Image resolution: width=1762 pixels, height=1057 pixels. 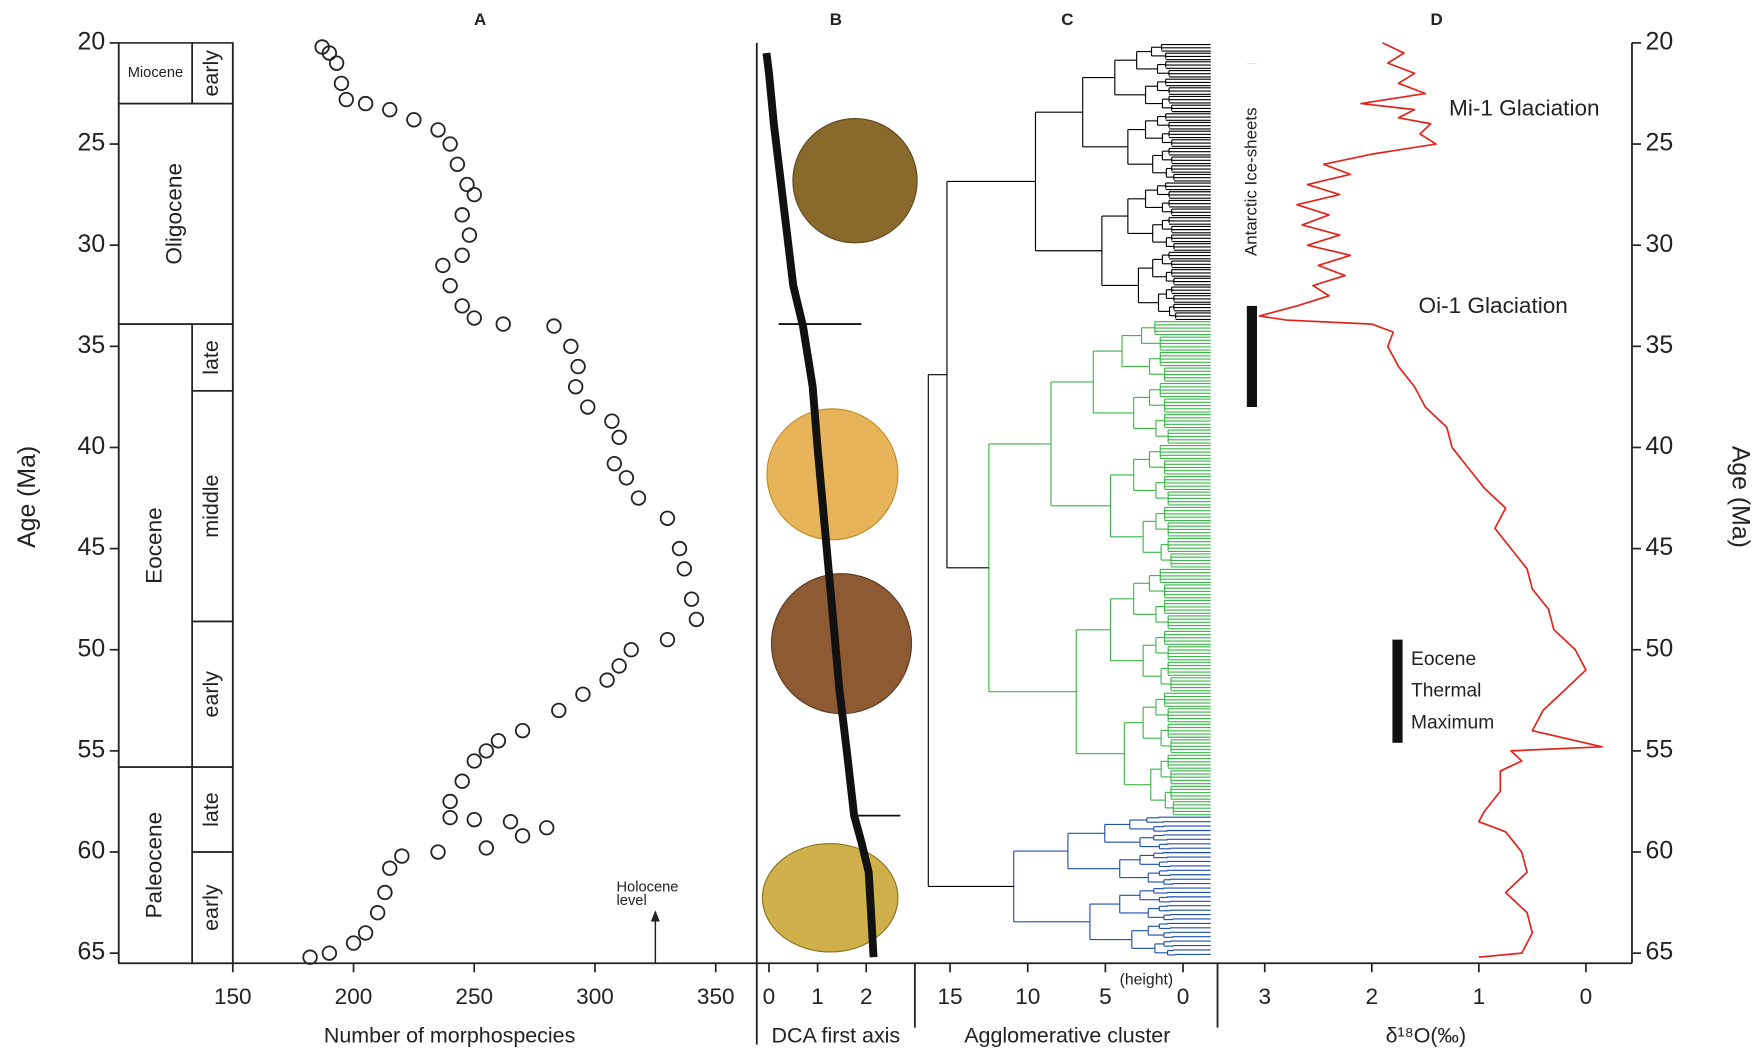 I want to click on x-tick-label: 150, so click(x=233, y=996).